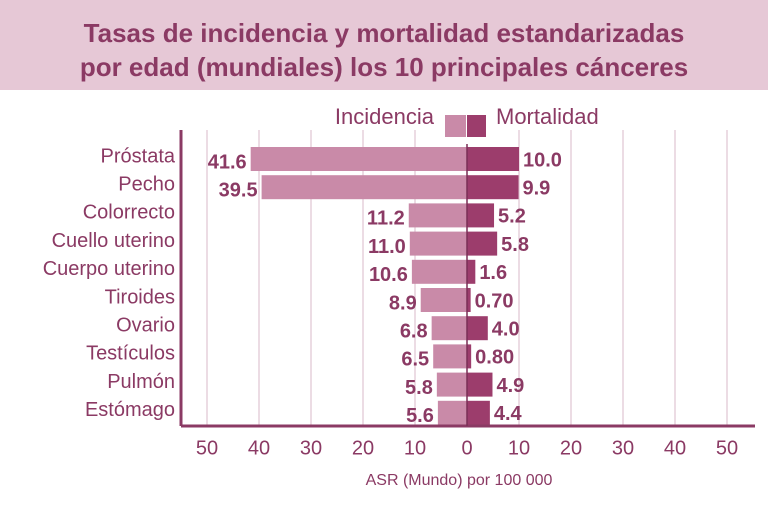 This screenshot has height=514, width=768. Describe the element at coordinates (140, 297) in the screenshot. I see `category-label: Tiroides` at that location.